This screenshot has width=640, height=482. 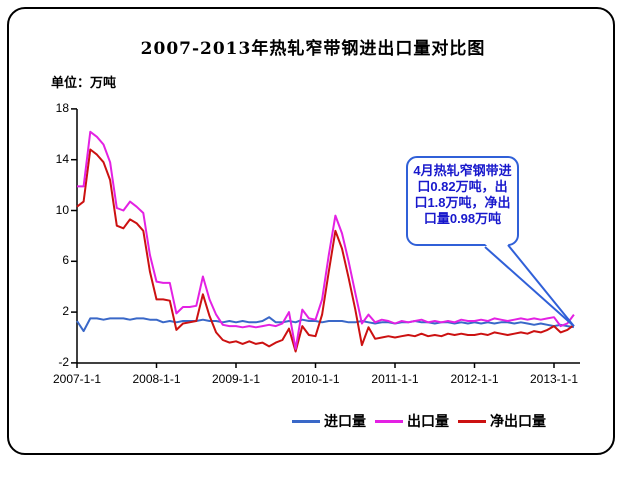 What do you see at coordinates (63, 361) in the screenshot?
I see `y-tick-label: -2` at bounding box center [63, 361].